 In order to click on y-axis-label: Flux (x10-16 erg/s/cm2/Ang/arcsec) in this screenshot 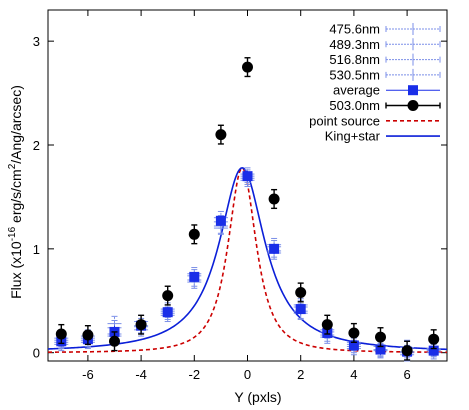, I will do `click(15, 192)`.